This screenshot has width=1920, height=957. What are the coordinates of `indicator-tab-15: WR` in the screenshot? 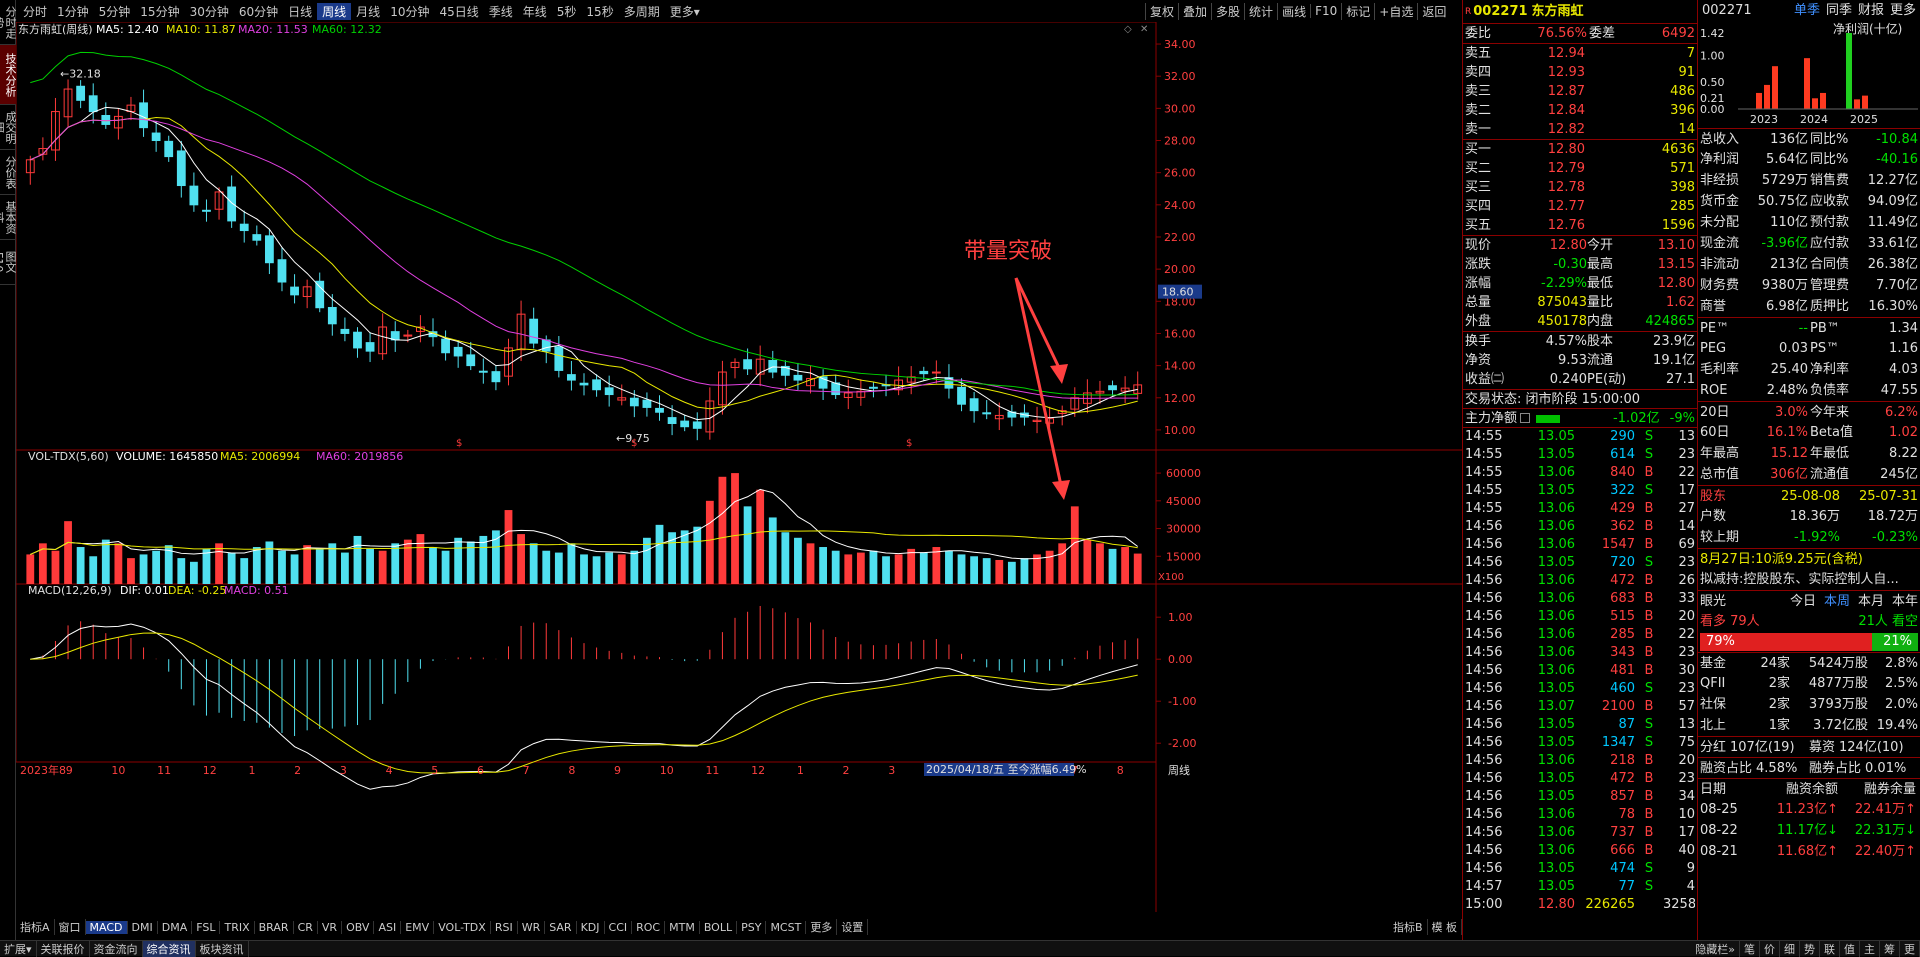 It's located at (532, 927).